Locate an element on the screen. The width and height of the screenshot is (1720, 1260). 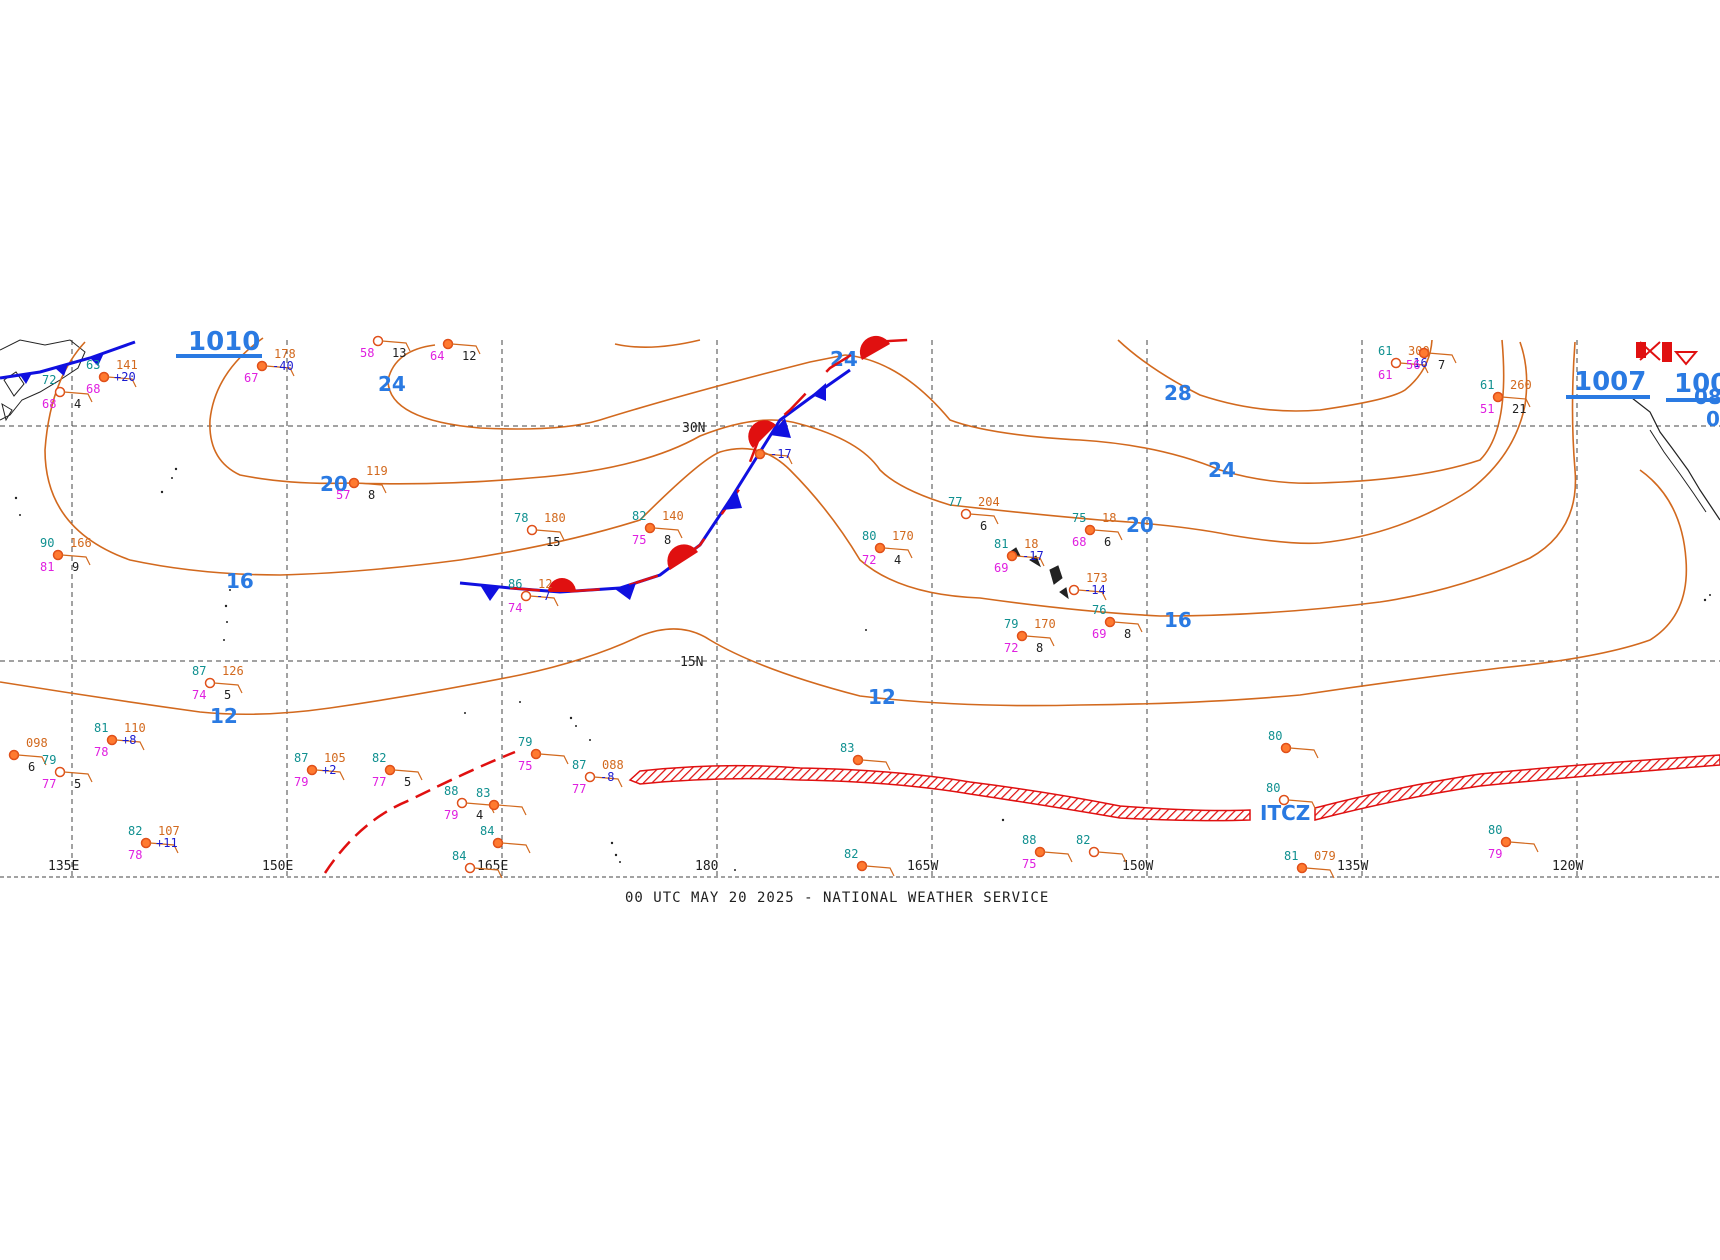
station-temperature: 81 is located at coordinates (101, 728).